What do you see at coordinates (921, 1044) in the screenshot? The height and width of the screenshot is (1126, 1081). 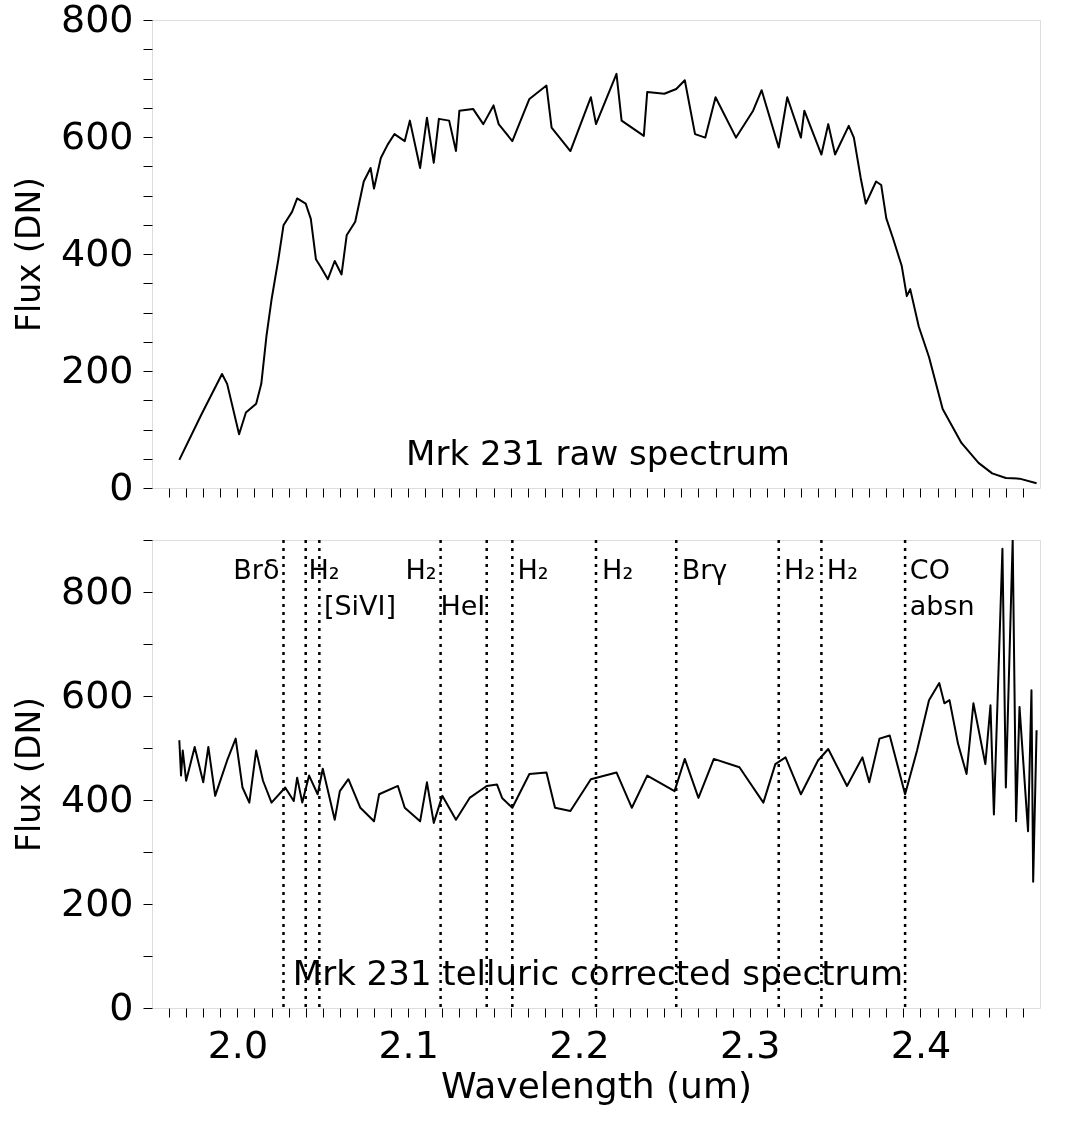 I see `x-tick-label: 2.4` at bounding box center [921, 1044].